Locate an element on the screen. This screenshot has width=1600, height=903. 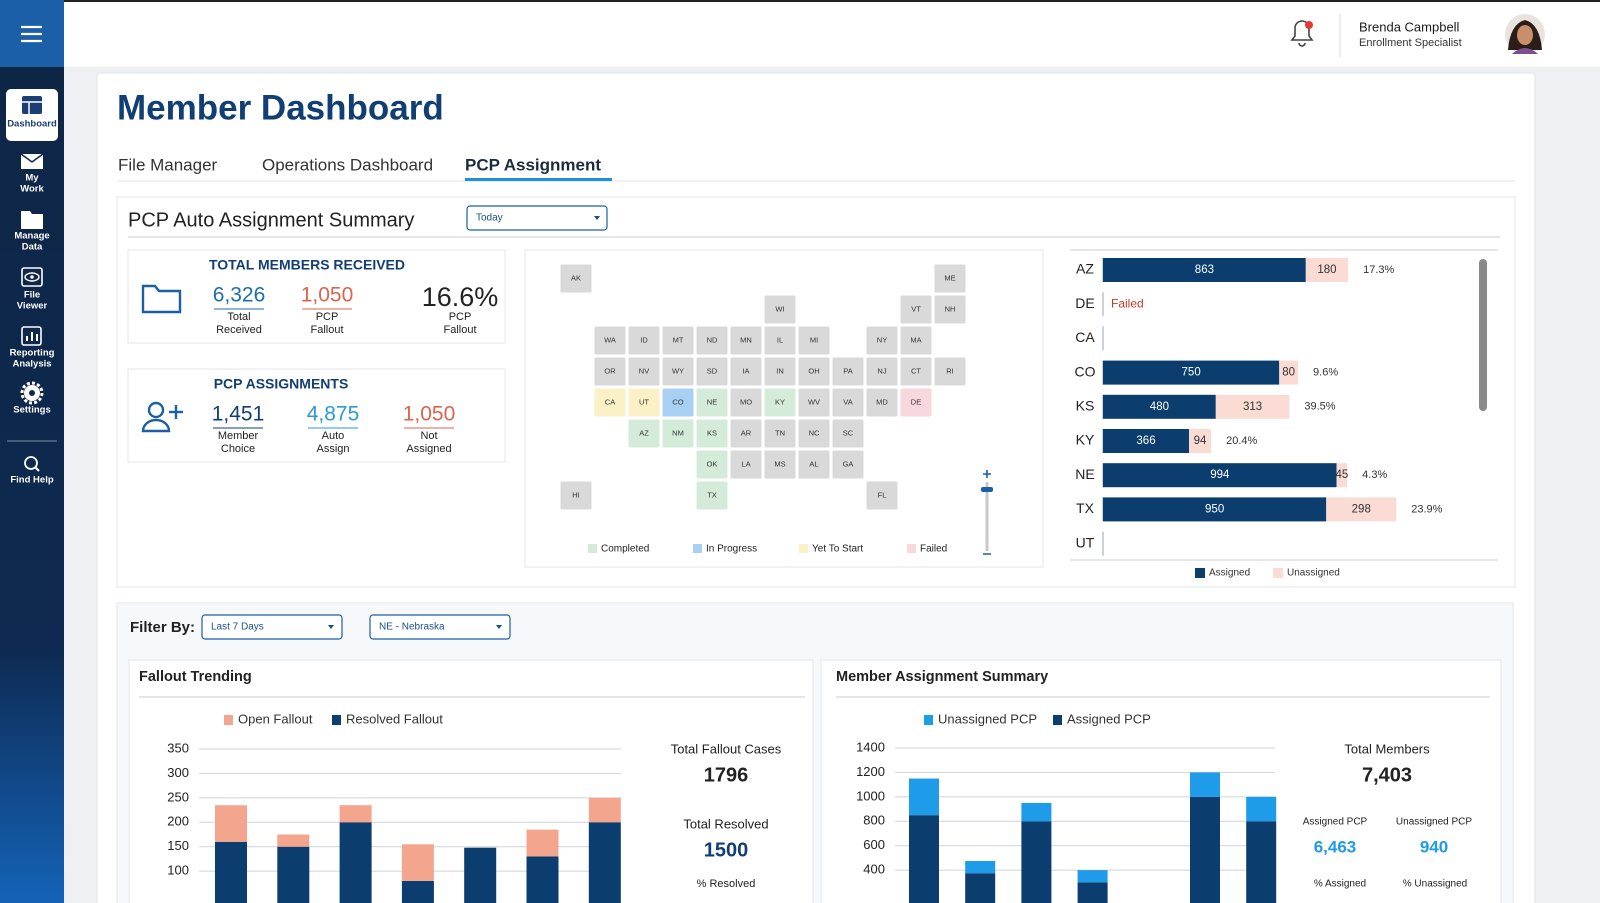
nav-label: My is located at coordinates (32, 178).